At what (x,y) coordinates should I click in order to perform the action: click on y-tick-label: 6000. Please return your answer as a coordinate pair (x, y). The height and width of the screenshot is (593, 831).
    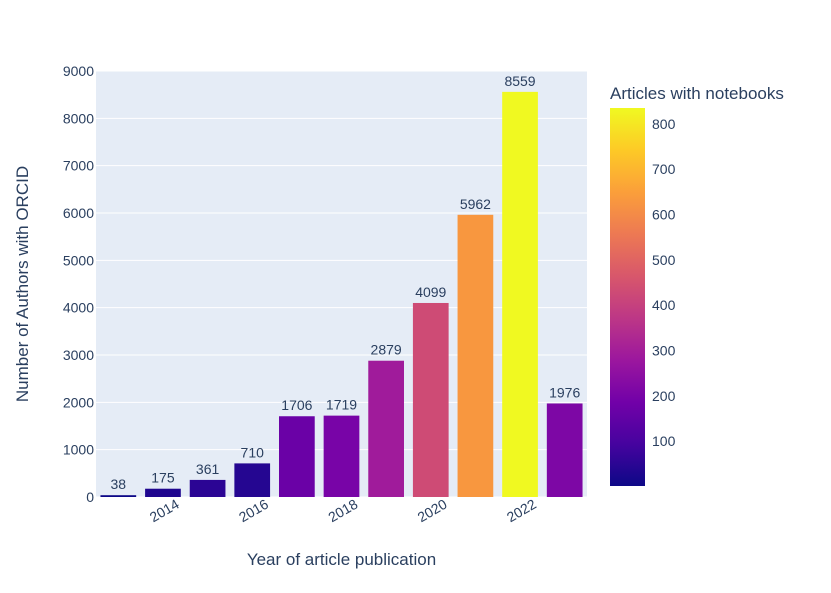
    Looking at the image, I should click on (78, 213).